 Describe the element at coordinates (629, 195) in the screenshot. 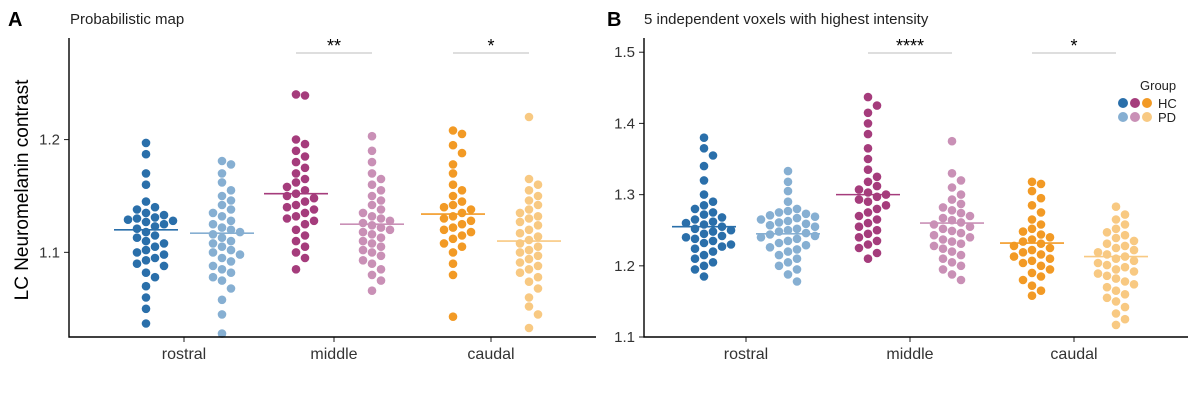

I see `panel-b-y-ticks: 1.1 1.2 1.3 1.4 1.5` at that location.